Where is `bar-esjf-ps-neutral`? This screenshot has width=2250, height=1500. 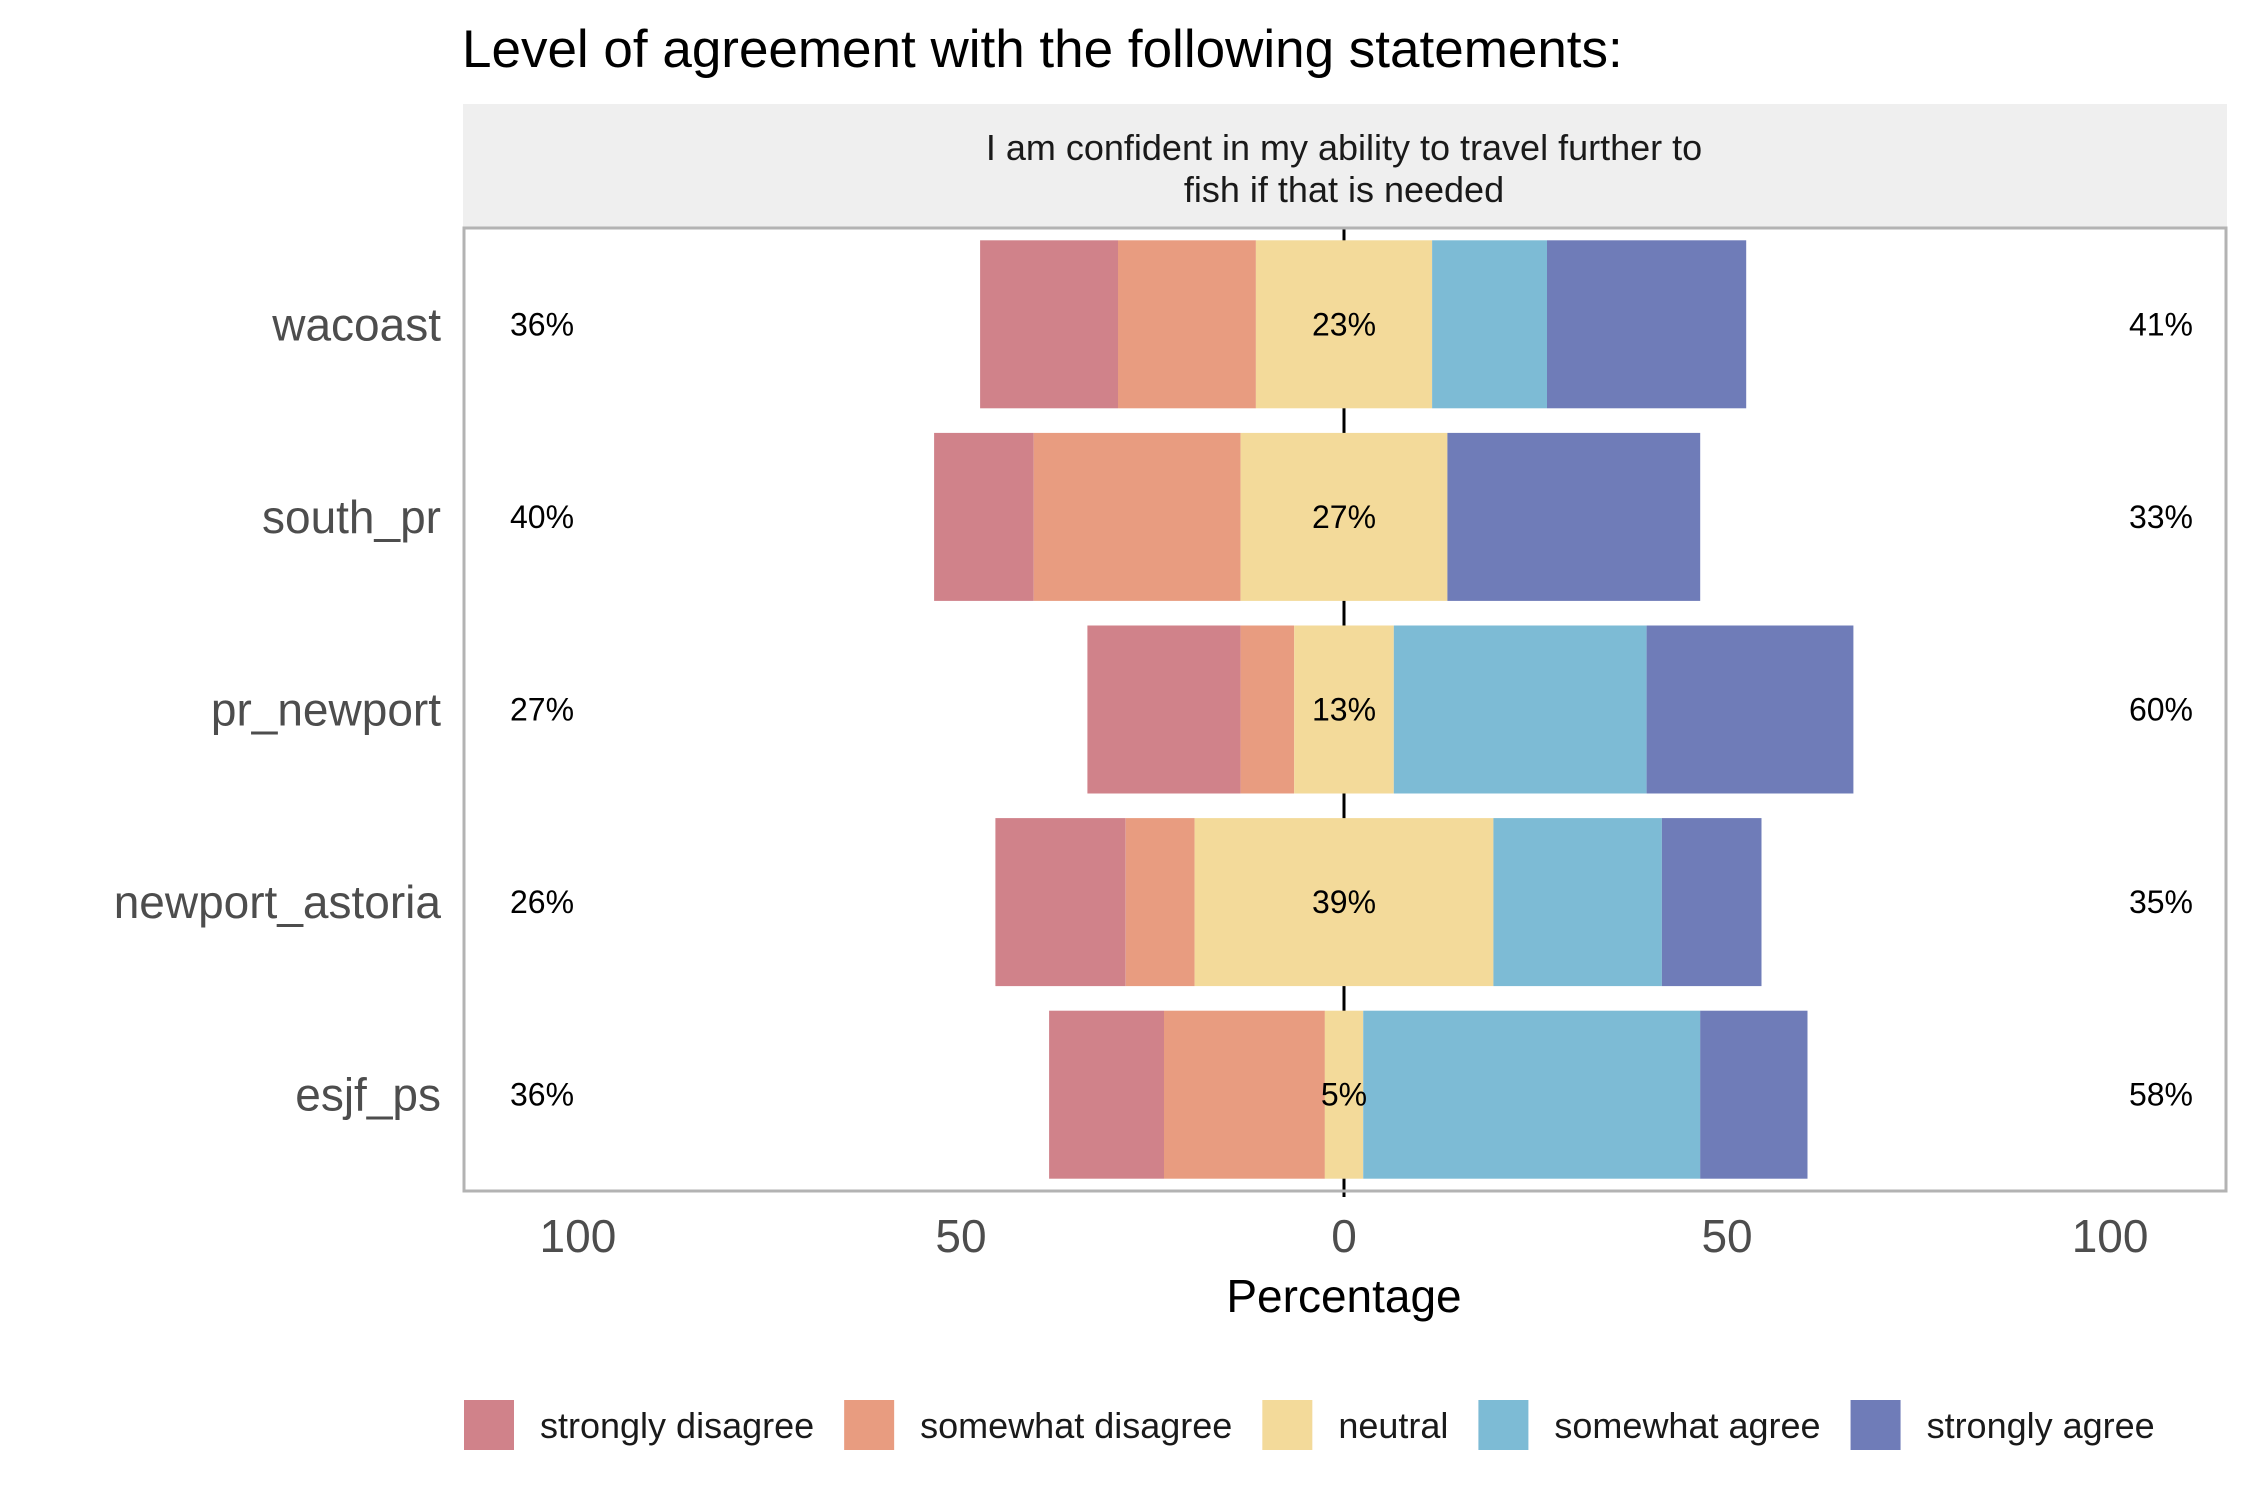
bar-esjf-ps-neutral is located at coordinates (1344, 1094).